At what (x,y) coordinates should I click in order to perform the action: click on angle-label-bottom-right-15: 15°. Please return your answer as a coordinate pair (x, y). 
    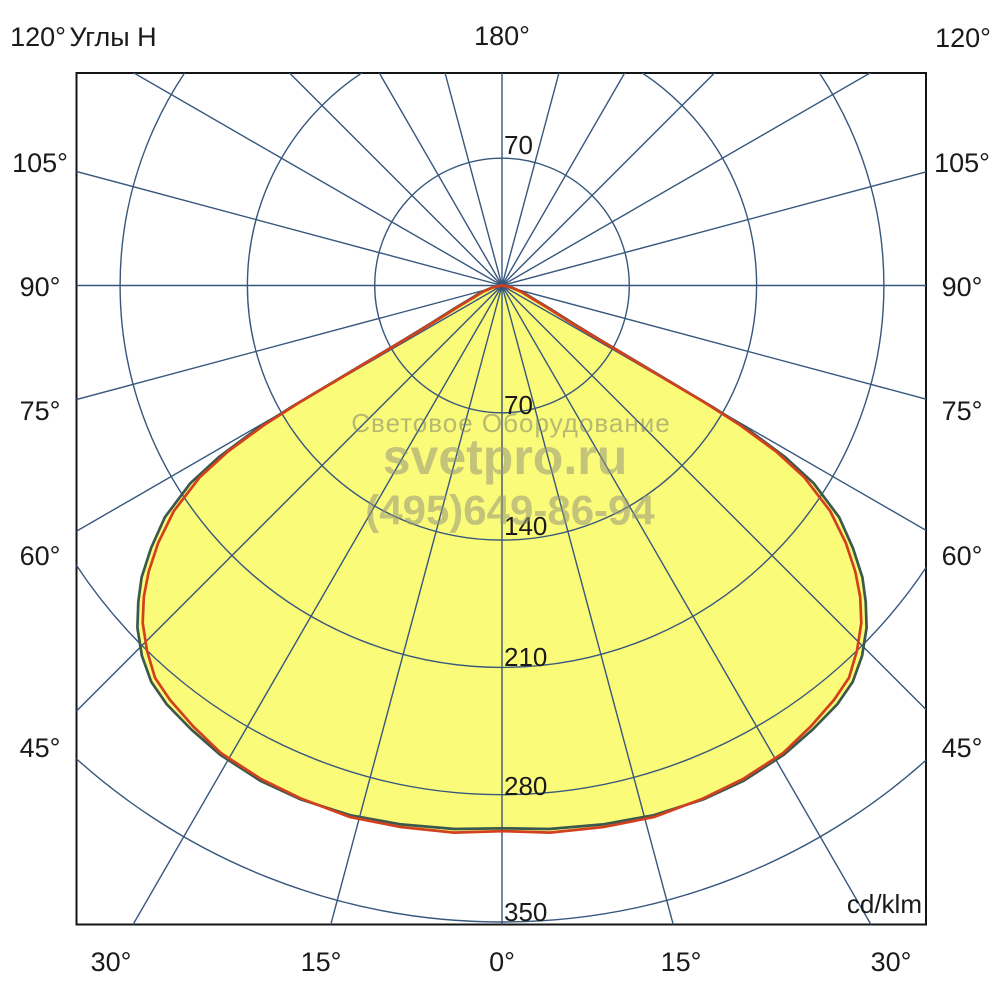
    Looking at the image, I should click on (681, 962).